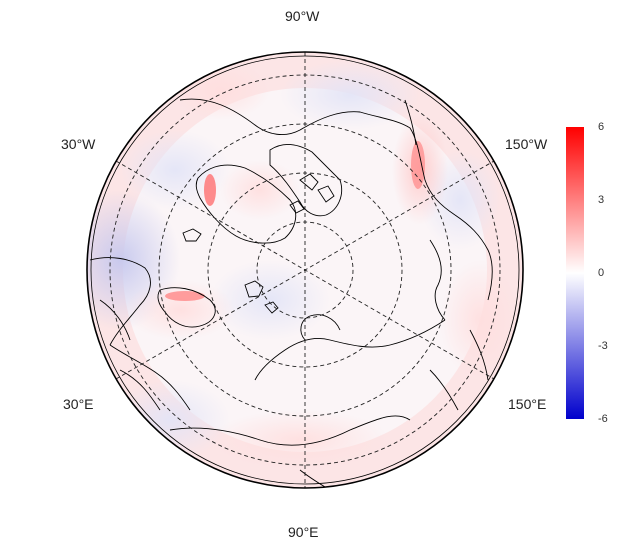  I want to click on colorbar-tick-6: 6, so click(601, 127).